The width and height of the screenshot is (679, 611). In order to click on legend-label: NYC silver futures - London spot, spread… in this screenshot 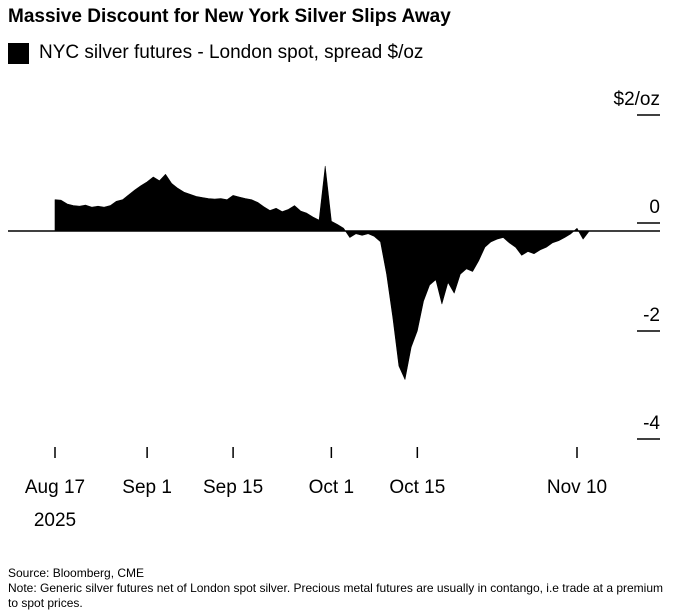, I will do `click(231, 52)`.